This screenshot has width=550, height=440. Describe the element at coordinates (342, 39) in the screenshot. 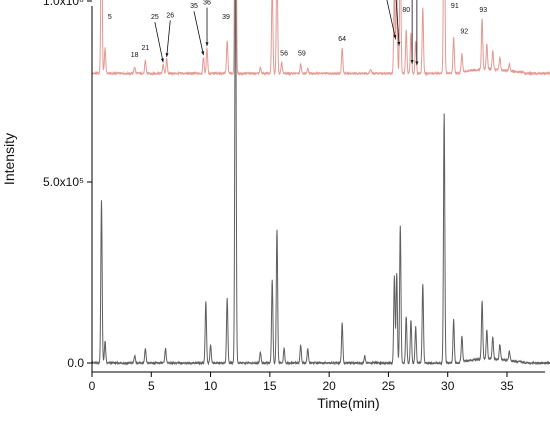

I see `peak-label-64: 64` at that location.